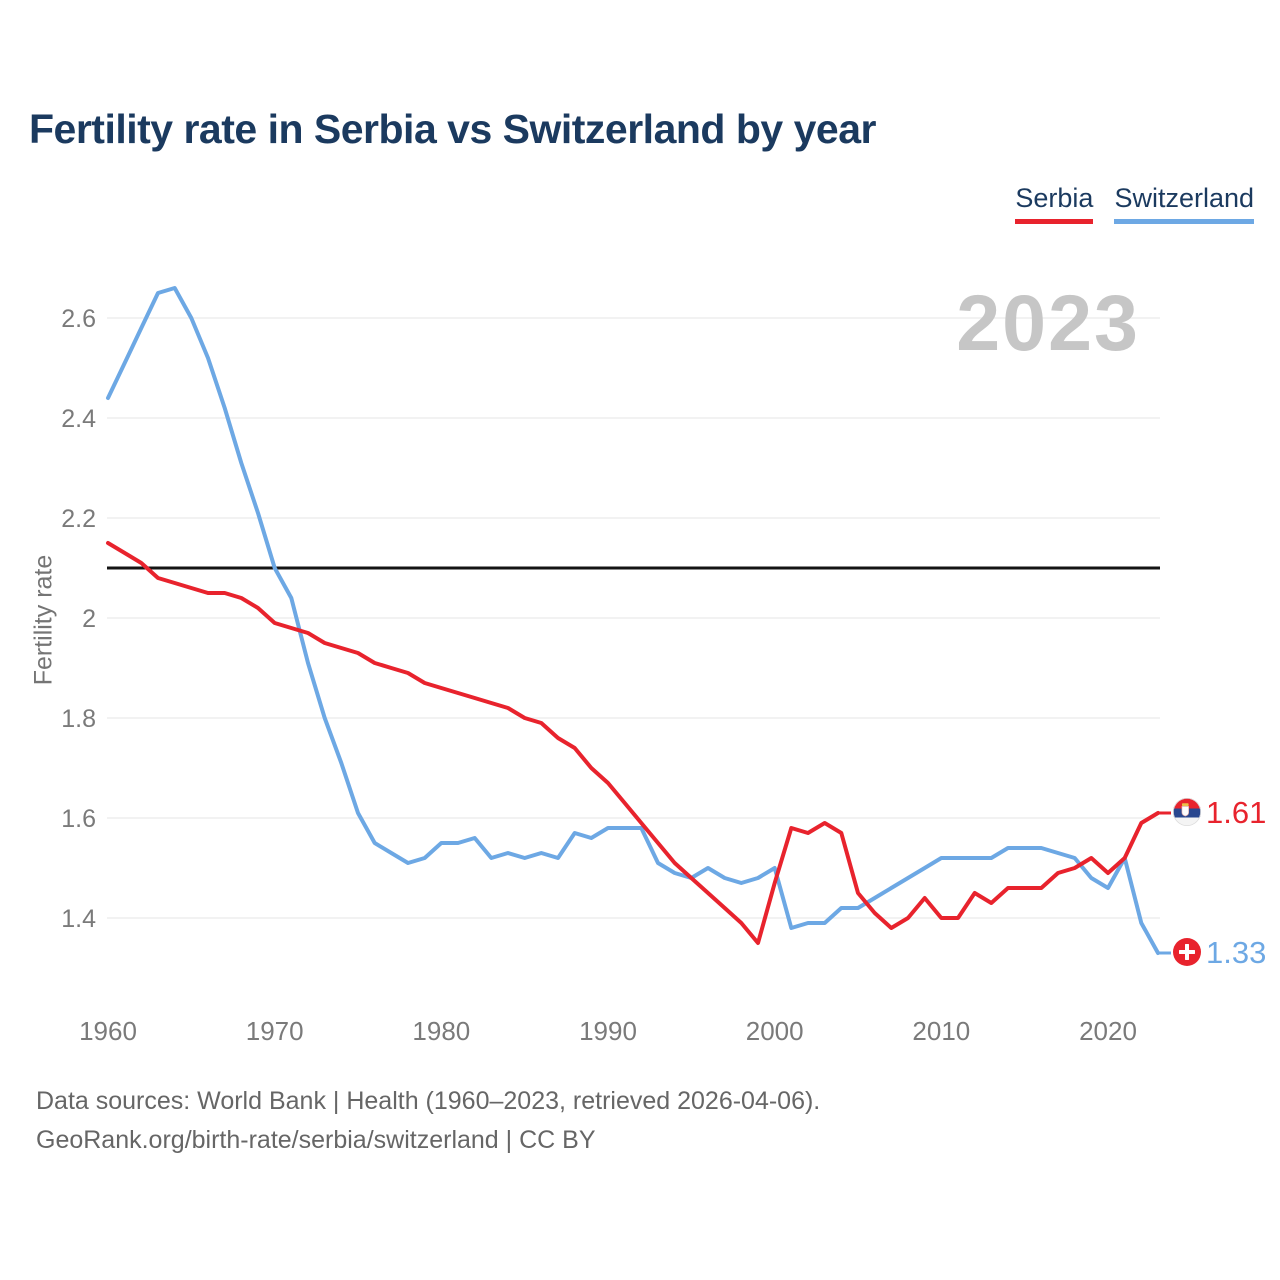 Image resolution: width=1280 pixels, height=1280 pixels. I want to click on x-tick-2010: 2010, so click(941, 1031).